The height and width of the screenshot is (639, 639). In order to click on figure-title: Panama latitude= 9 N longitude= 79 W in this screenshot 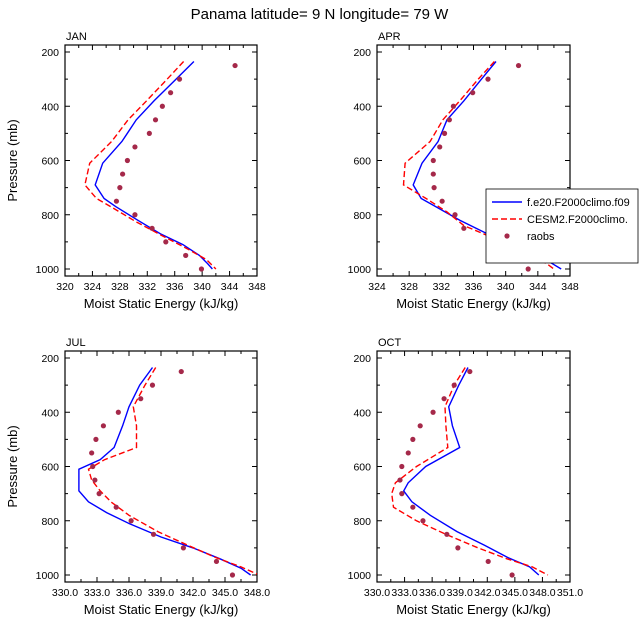, I will do `click(320, 14)`.